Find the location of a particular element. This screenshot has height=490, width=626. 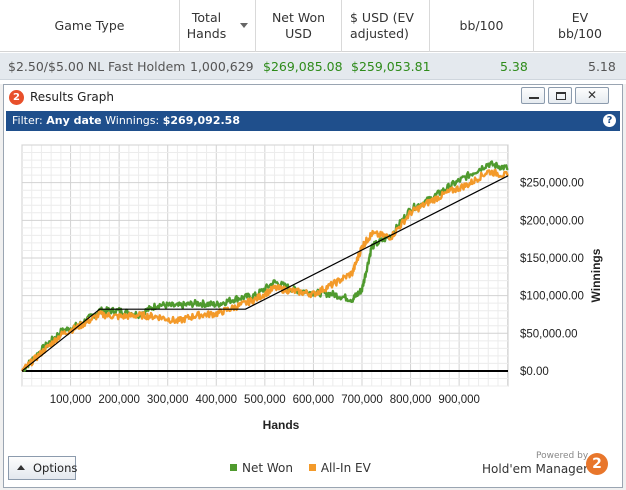

y-tick-label: $0.00 is located at coordinates (534, 372).